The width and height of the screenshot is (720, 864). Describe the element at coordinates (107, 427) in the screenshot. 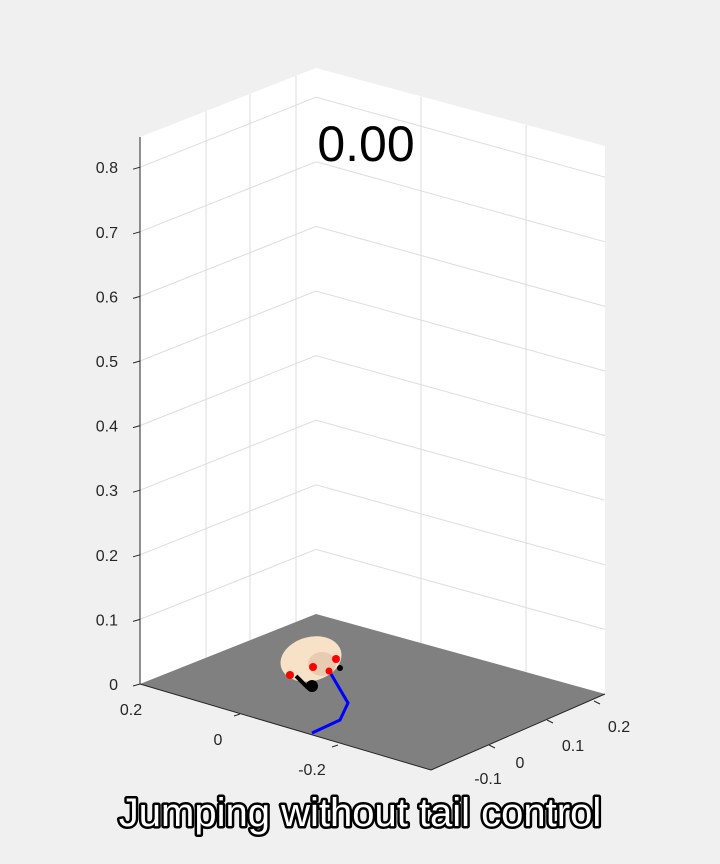

I see `z-tick-label: 0.4` at that location.